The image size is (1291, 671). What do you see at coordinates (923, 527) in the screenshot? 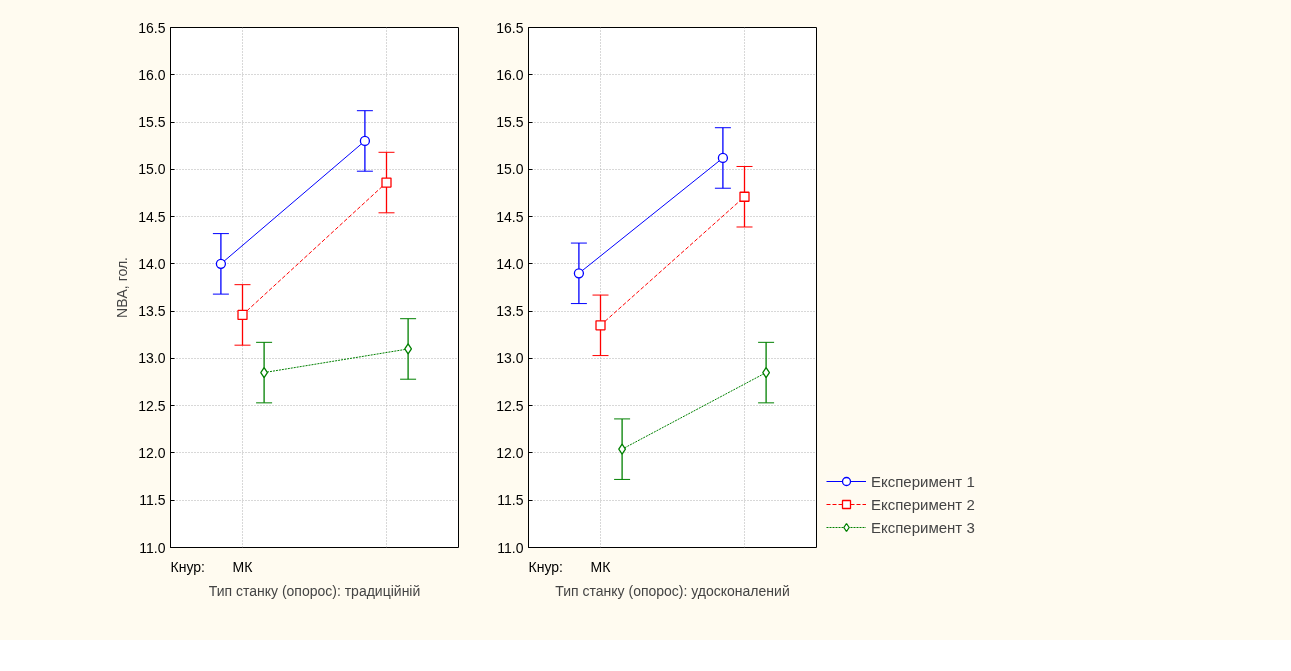
I see `legend-label: Експеримент 3` at bounding box center [923, 527].